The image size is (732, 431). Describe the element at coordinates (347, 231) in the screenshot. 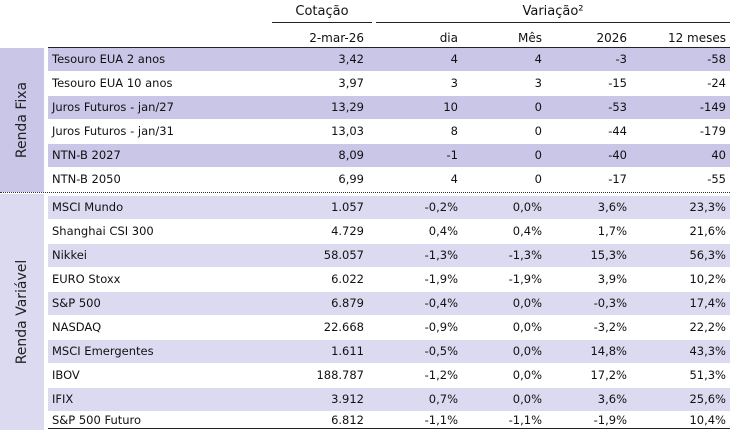

I see `cell-cot: 4.729` at that location.